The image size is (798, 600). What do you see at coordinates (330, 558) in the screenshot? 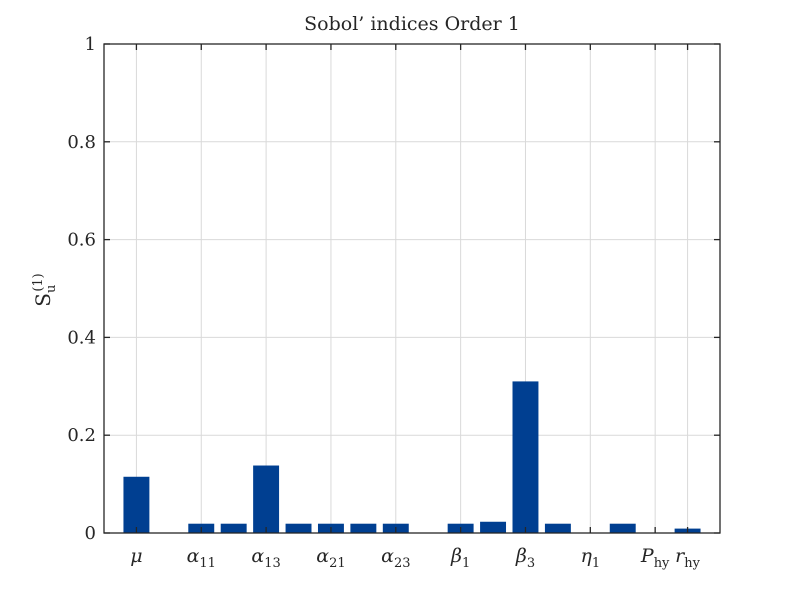
I see `x-tick-label: α21` at bounding box center [330, 558].